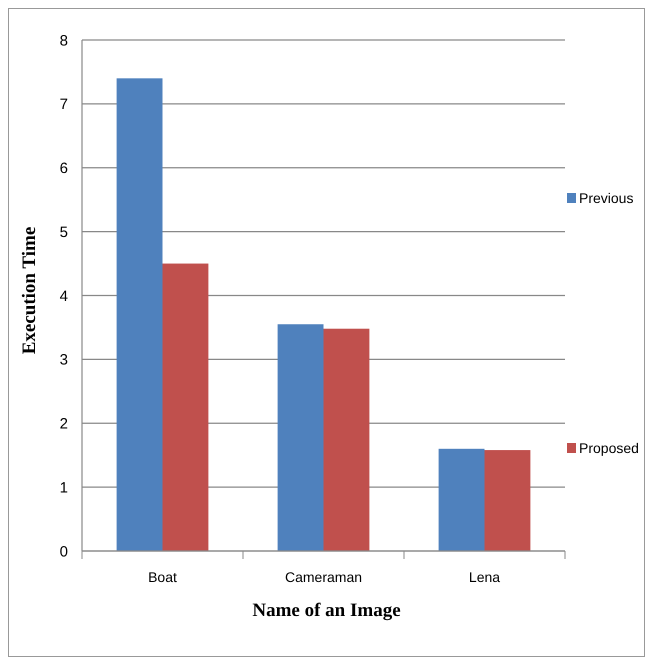  What do you see at coordinates (323, 577) in the screenshot?
I see `x-tick-label: Cameraman` at bounding box center [323, 577].